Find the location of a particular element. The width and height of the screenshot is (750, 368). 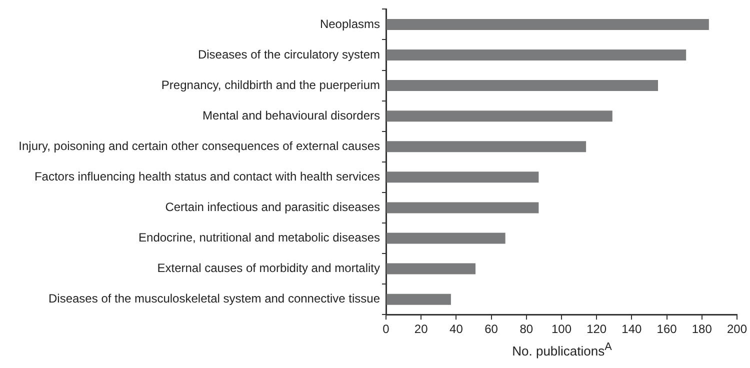

x-tick-label: 20 is located at coordinates (421, 329).